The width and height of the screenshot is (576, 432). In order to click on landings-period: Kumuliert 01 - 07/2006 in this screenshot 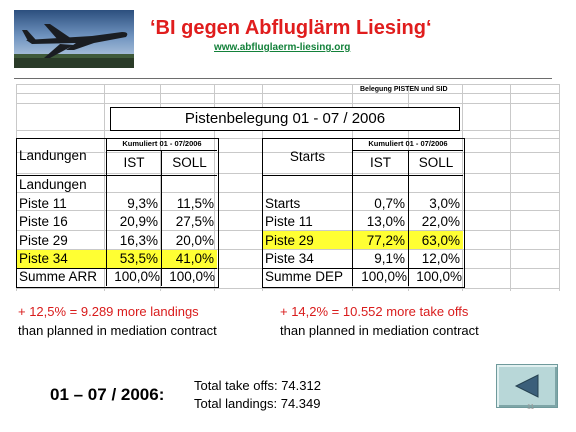, I will do `click(162, 143)`.